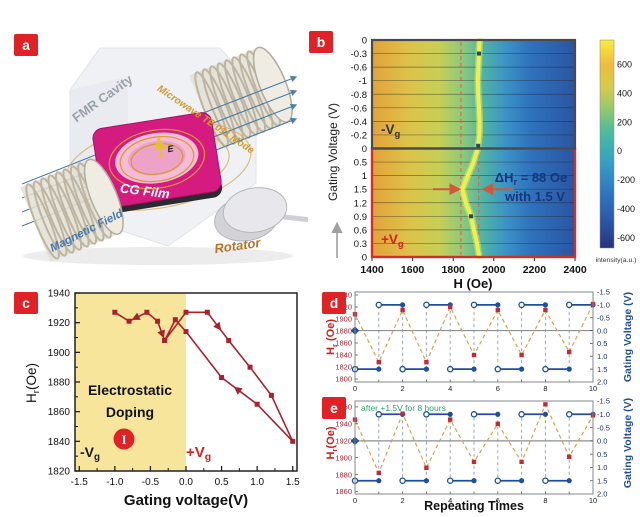 The width and height of the screenshot is (640, 517). What do you see at coordinates (157, 159) in the screenshot?
I see `e-field-loop` at bounding box center [157, 159].